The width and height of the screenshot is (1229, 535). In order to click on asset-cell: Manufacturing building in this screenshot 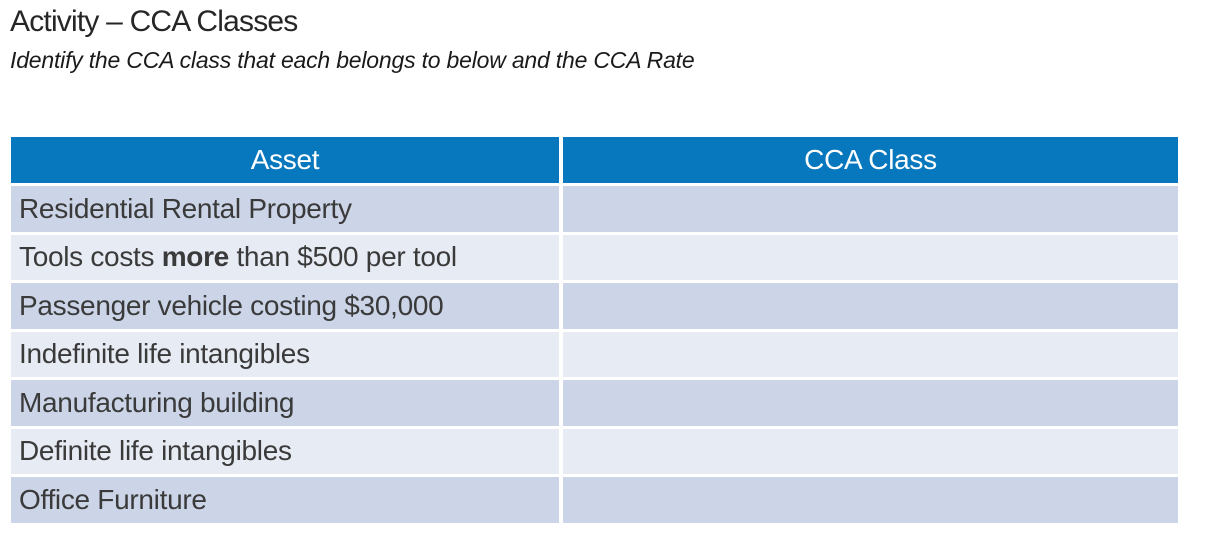, I will do `click(287, 404)`.